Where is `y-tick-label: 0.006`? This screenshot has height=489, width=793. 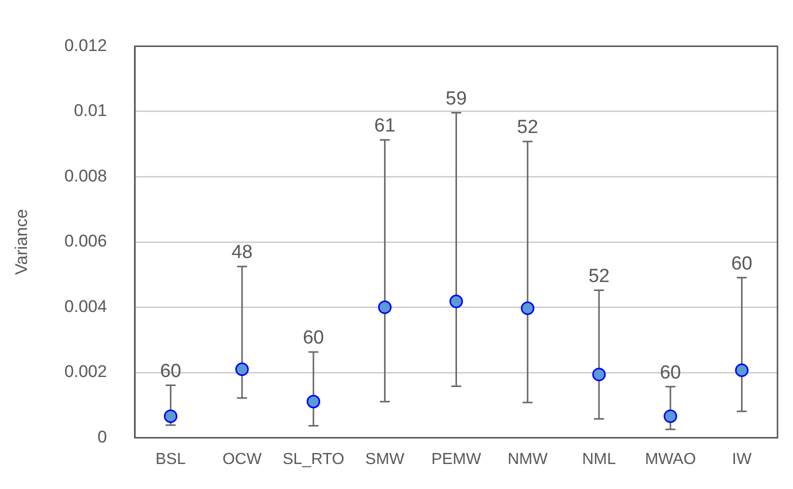 y-tick-label: 0.006 is located at coordinates (85, 241).